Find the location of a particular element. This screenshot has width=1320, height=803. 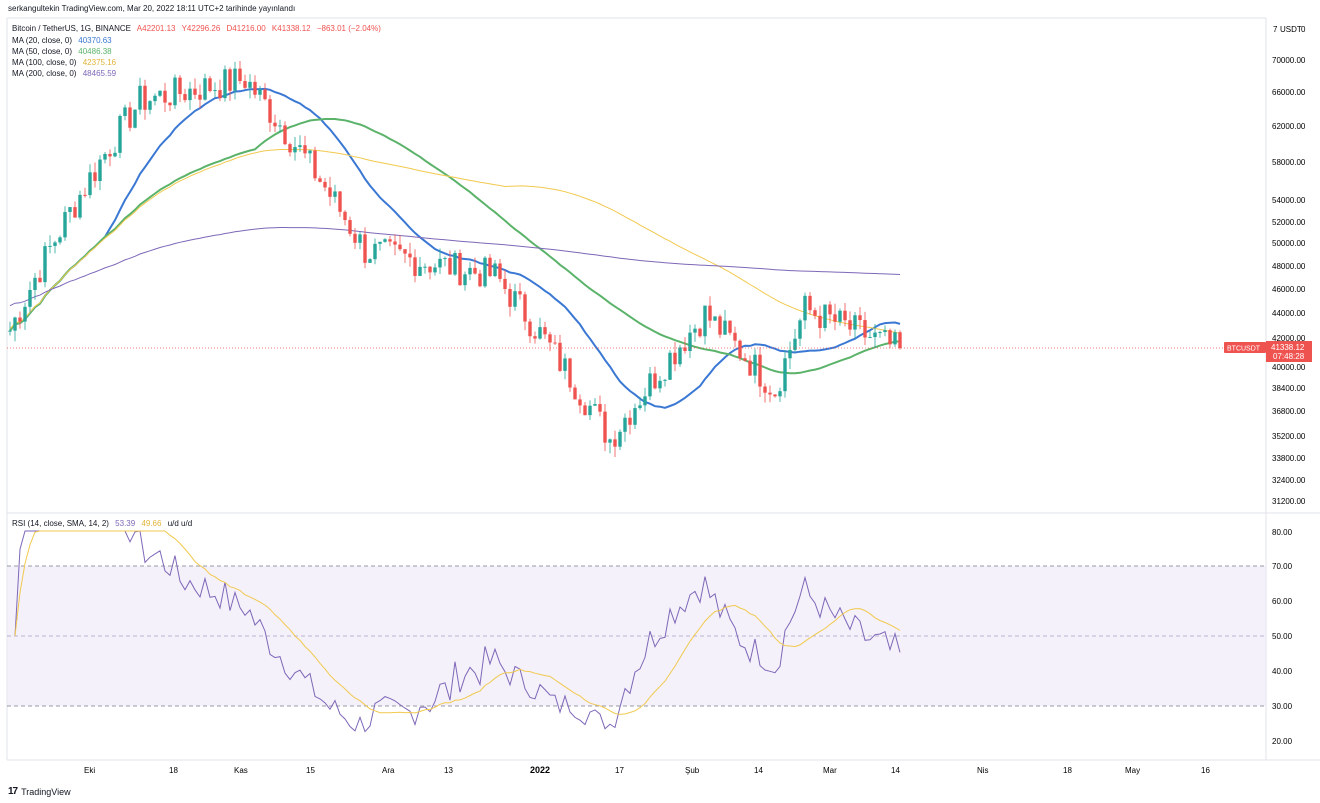

price-tag: BTCUSDT 41338.12 07:48:28 is located at coordinates (1268, 351).